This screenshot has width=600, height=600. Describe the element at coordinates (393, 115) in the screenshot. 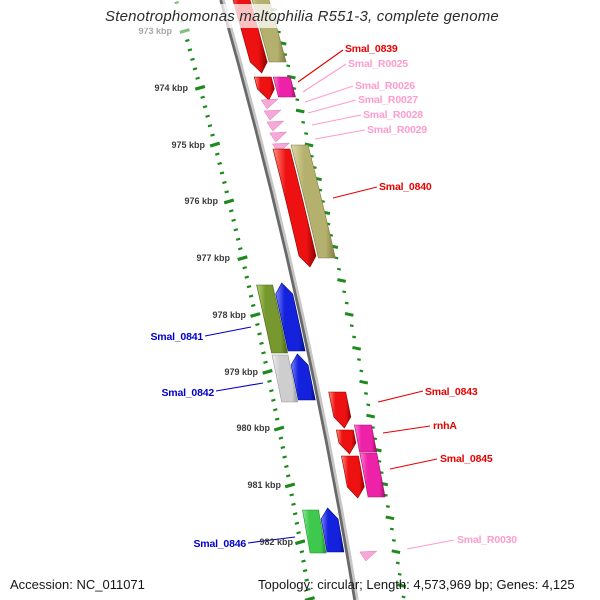

I see `gene-label-Smal_R0028: Smal_R0028` at that location.